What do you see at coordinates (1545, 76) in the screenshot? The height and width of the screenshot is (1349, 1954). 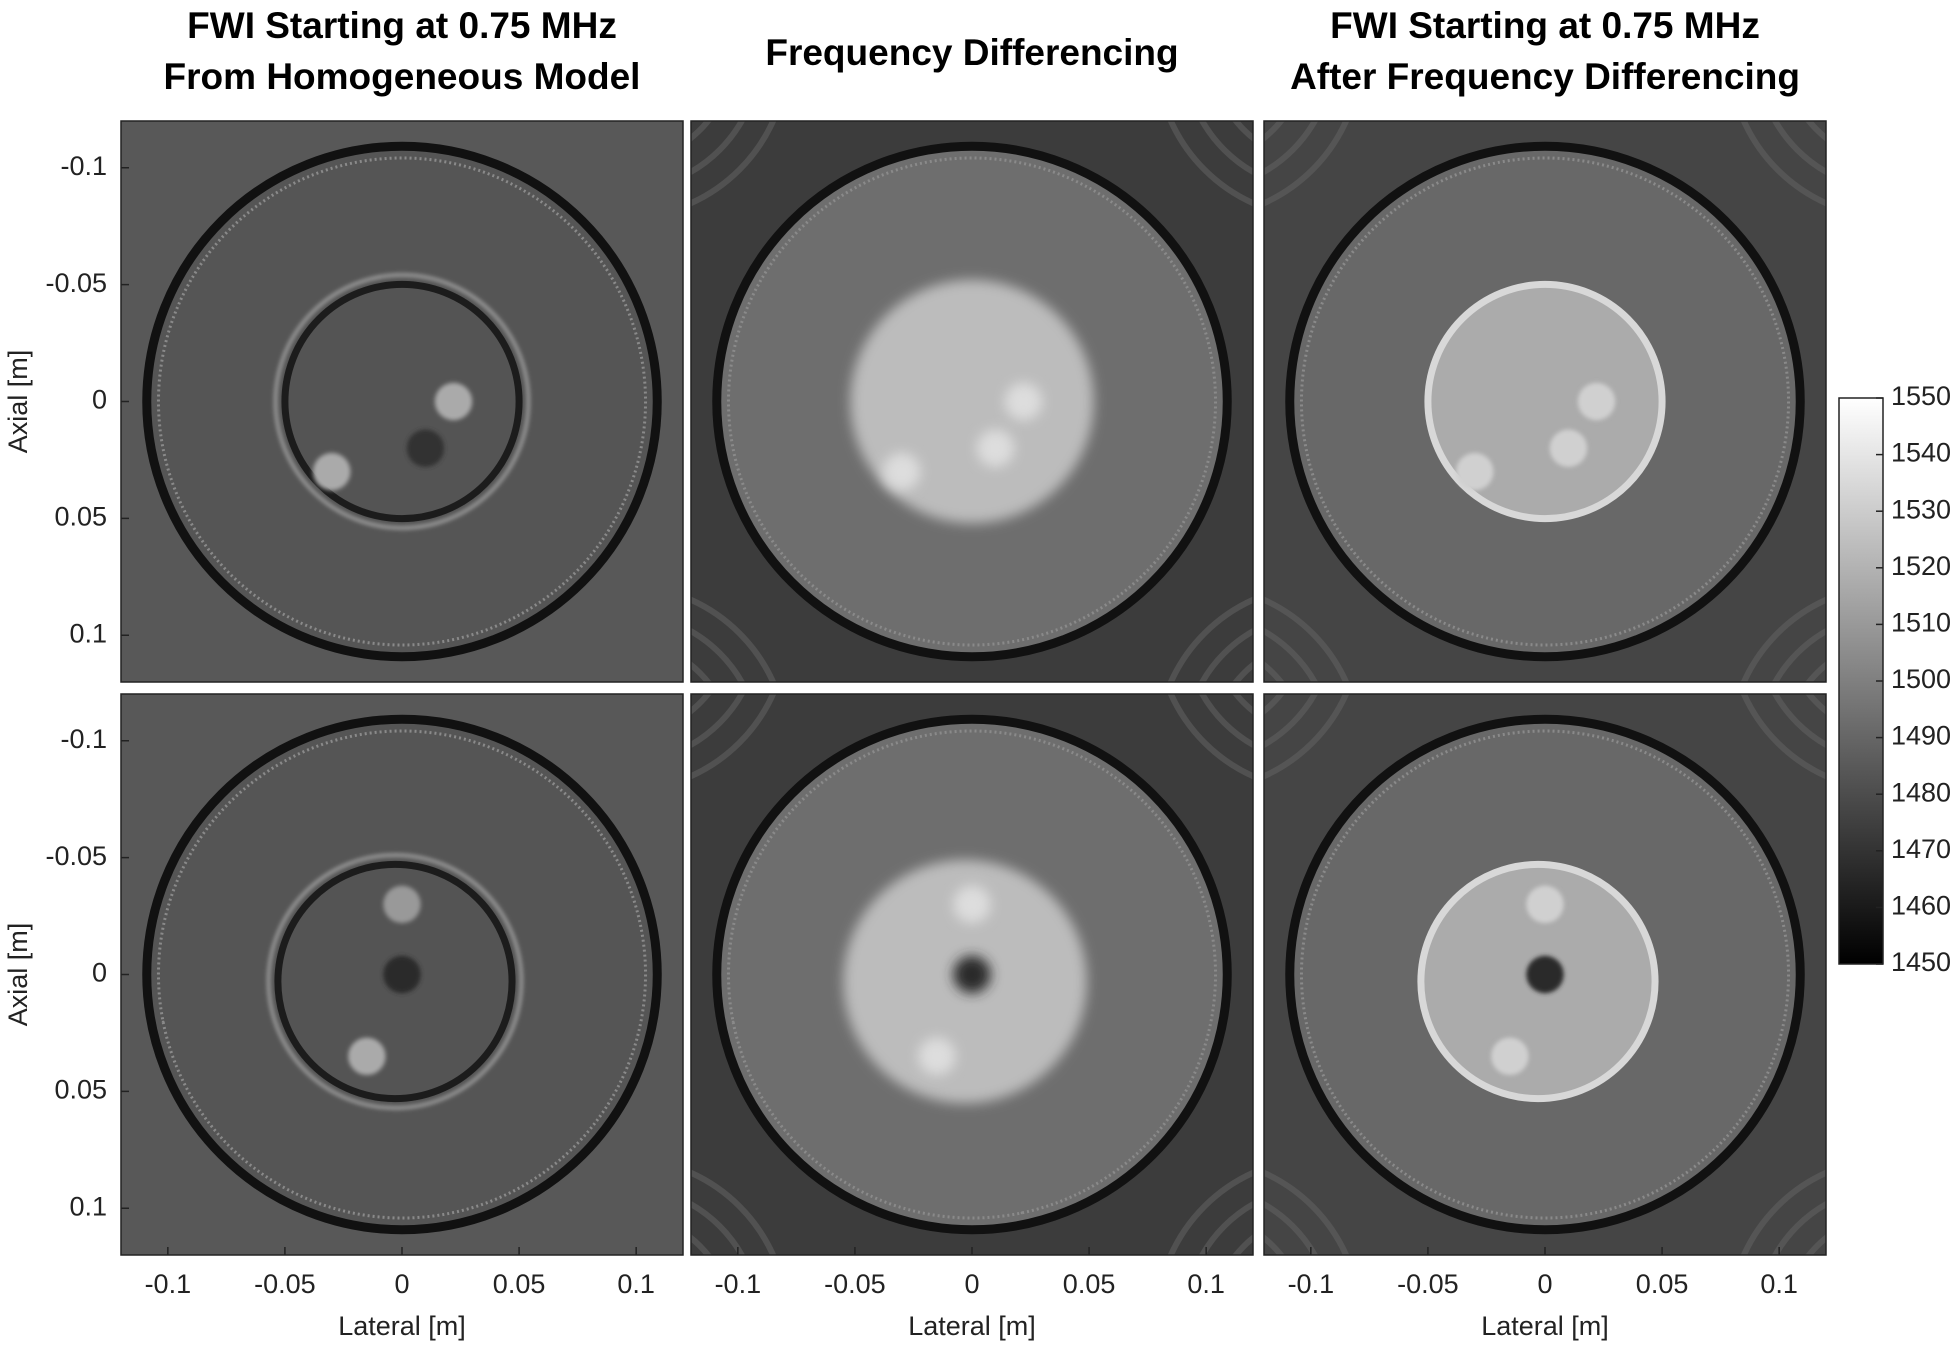 I see `panel-title: After Frequency Differencing` at bounding box center [1545, 76].